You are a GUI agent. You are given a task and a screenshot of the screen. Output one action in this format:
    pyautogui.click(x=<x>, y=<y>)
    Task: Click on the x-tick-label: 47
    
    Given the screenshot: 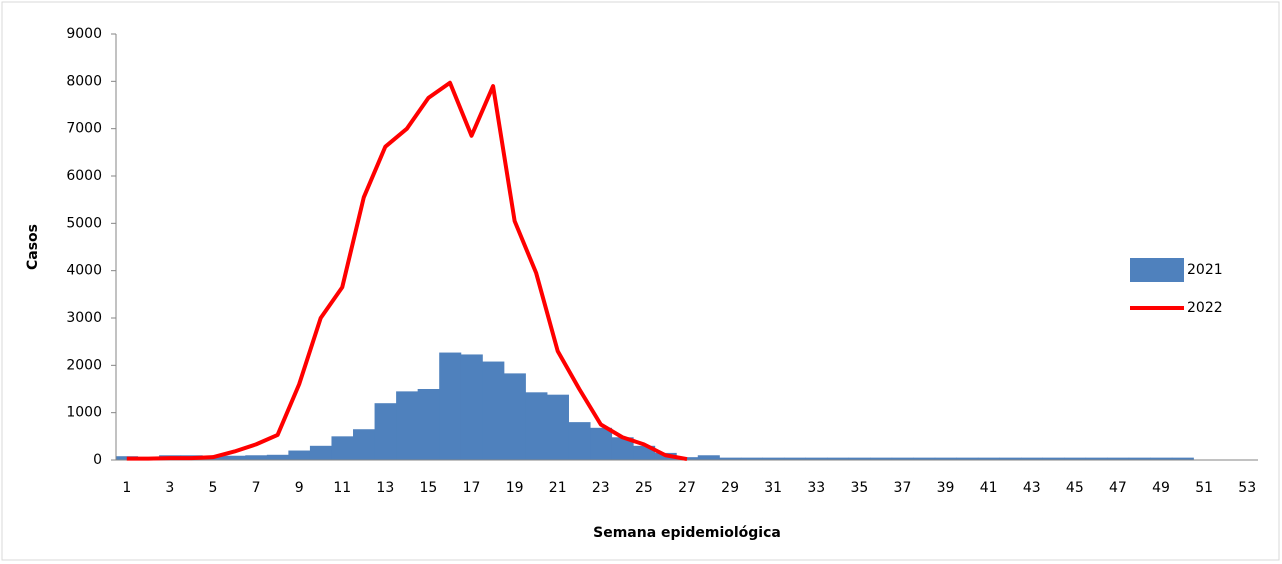 What is the action you would take?
    pyautogui.click(x=1118, y=488)
    